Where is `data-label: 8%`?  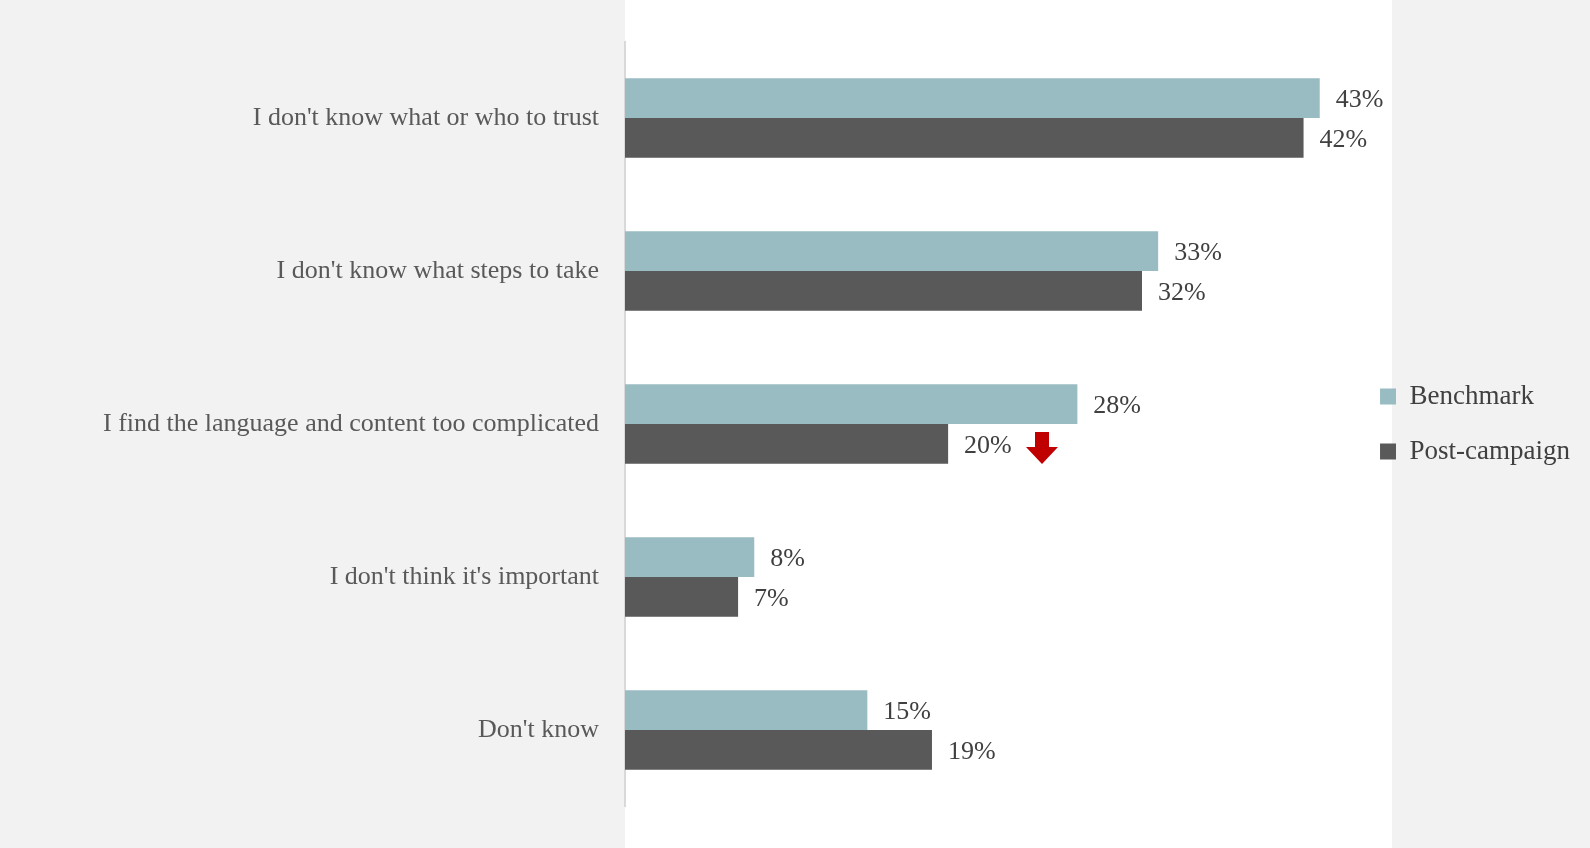 data-label: 8% is located at coordinates (787, 557).